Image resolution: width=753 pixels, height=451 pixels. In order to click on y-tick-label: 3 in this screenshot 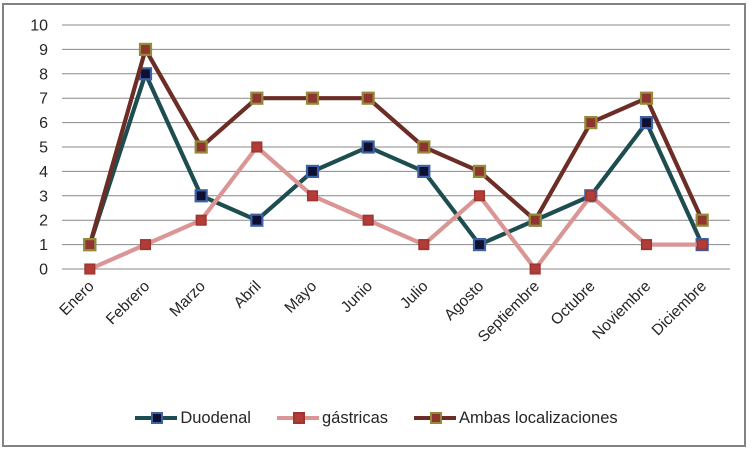, I will do `click(43, 196)`.